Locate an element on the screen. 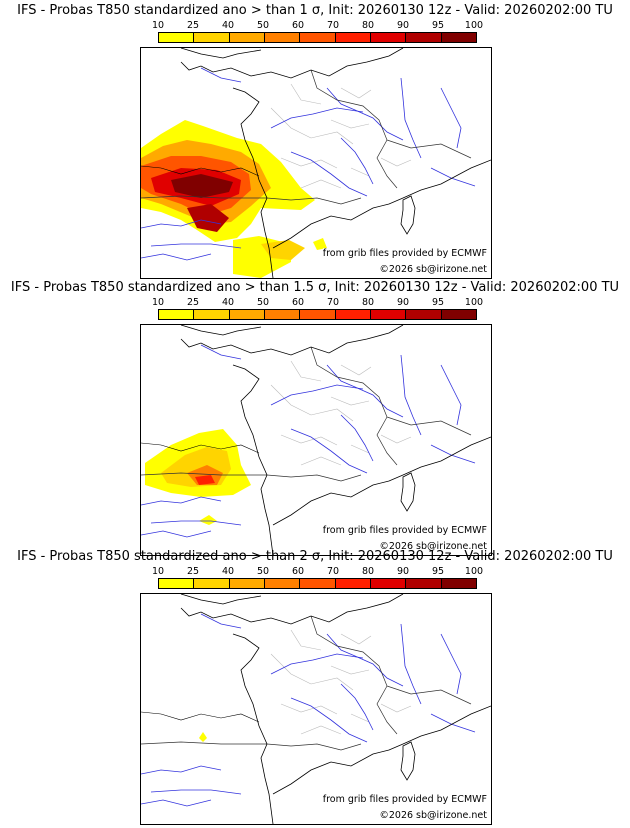 The image size is (630, 828). colorbar-tick-label: 50 is located at coordinates (263, 302).